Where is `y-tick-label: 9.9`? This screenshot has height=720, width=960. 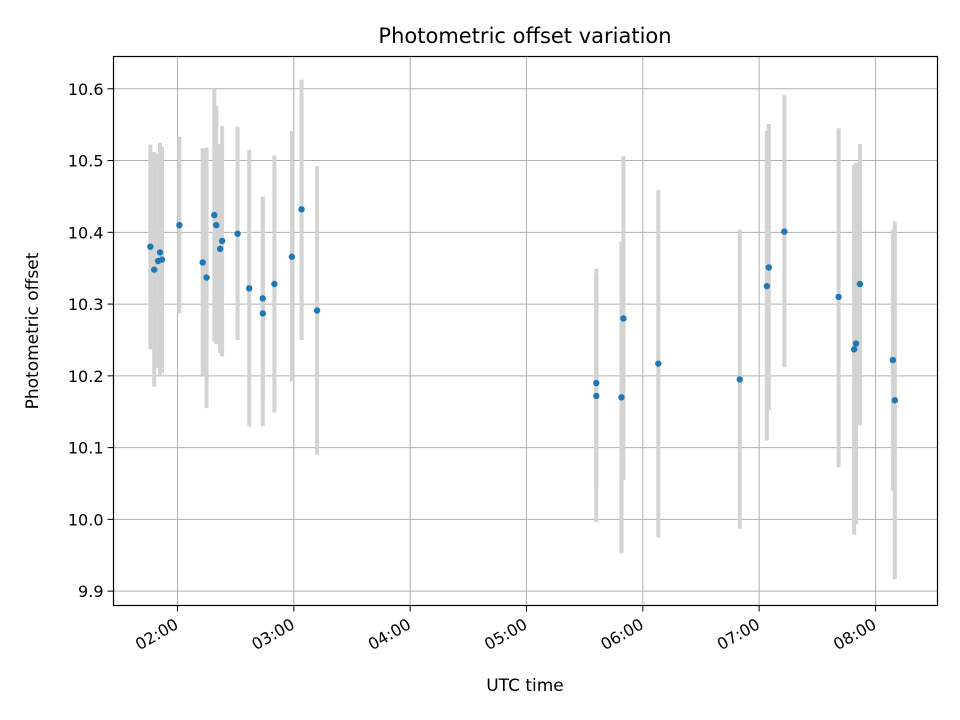
y-tick-label: 9.9 is located at coordinates (90, 591).